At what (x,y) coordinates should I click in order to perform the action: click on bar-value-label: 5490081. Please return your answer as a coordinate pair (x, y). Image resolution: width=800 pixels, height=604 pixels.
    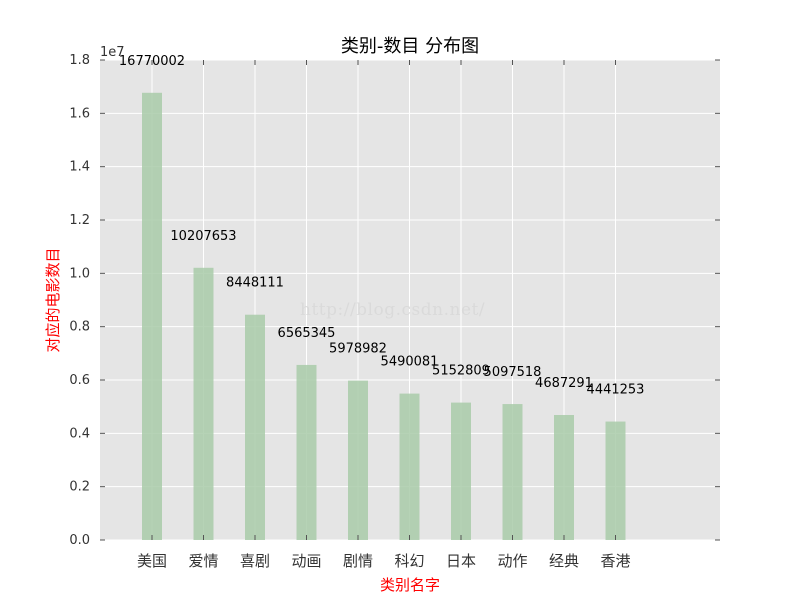
    Looking at the image, I should click on (410, 362).